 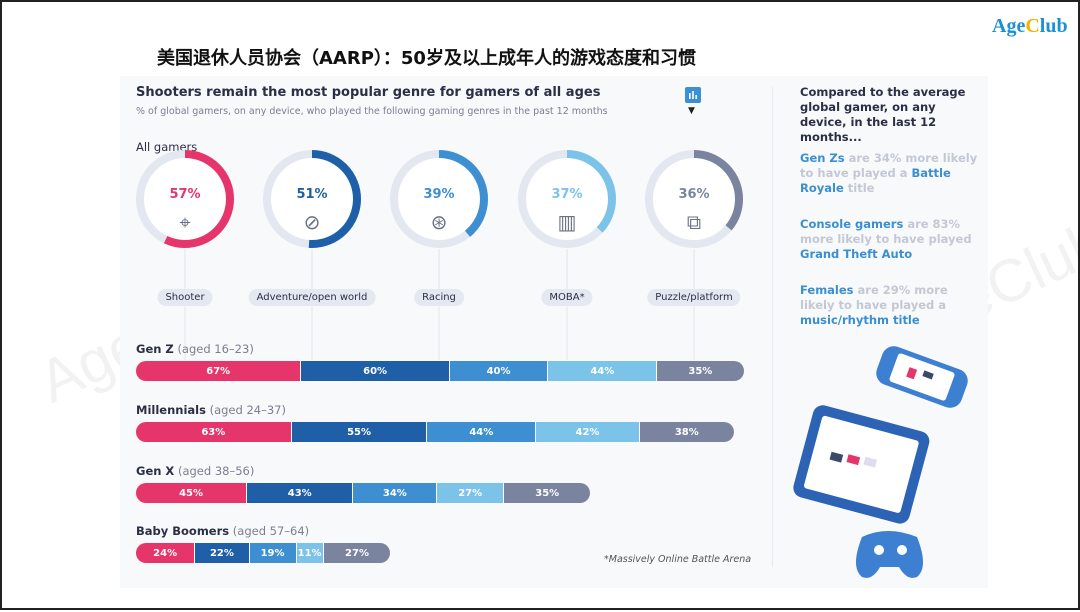 What do you see at coordinates (359, 432) in the screenshot?
I see `bar-segment-adventure: 55%` at bounding box center [359, 432].